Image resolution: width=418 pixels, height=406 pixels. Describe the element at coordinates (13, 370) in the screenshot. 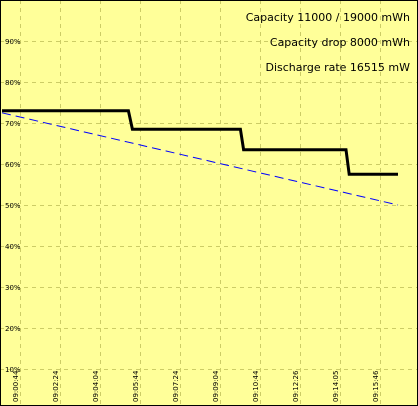

I see `y-tick-label: 10%` at that location.